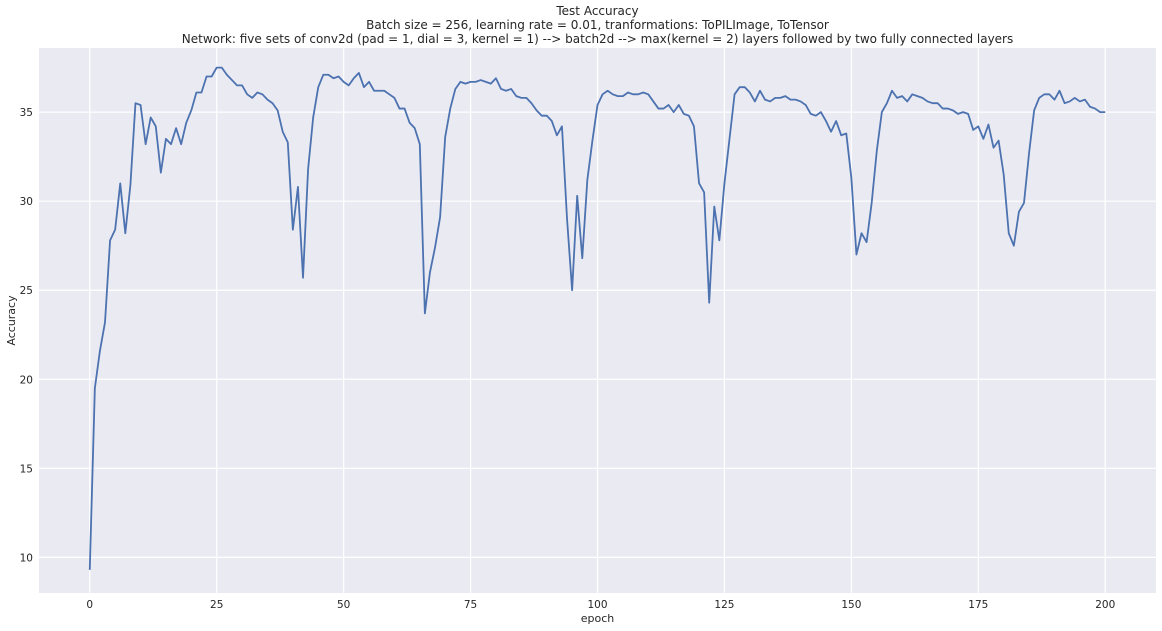 Image resolution: width=1162 pixels, height=631 pixels. Describe the element at coordinates (89, 605) in the screenshot. I see `x-tick-label: 0` at that location.